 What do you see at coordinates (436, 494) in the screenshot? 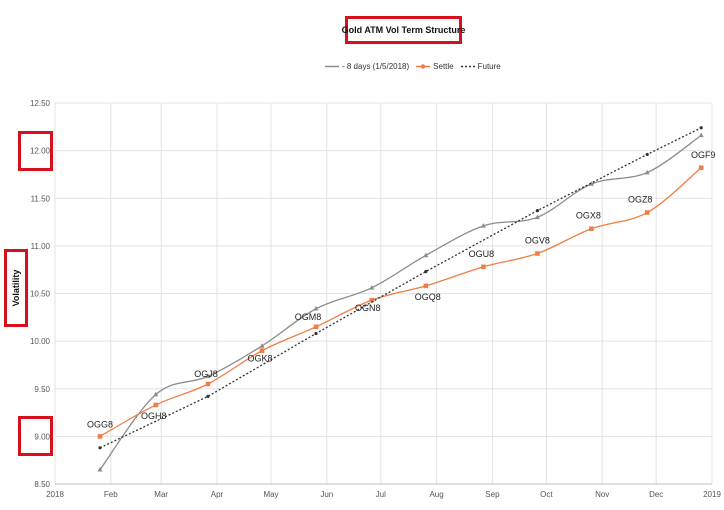
I see `x-tick-label: Aug` at bounding box center [436, 494].